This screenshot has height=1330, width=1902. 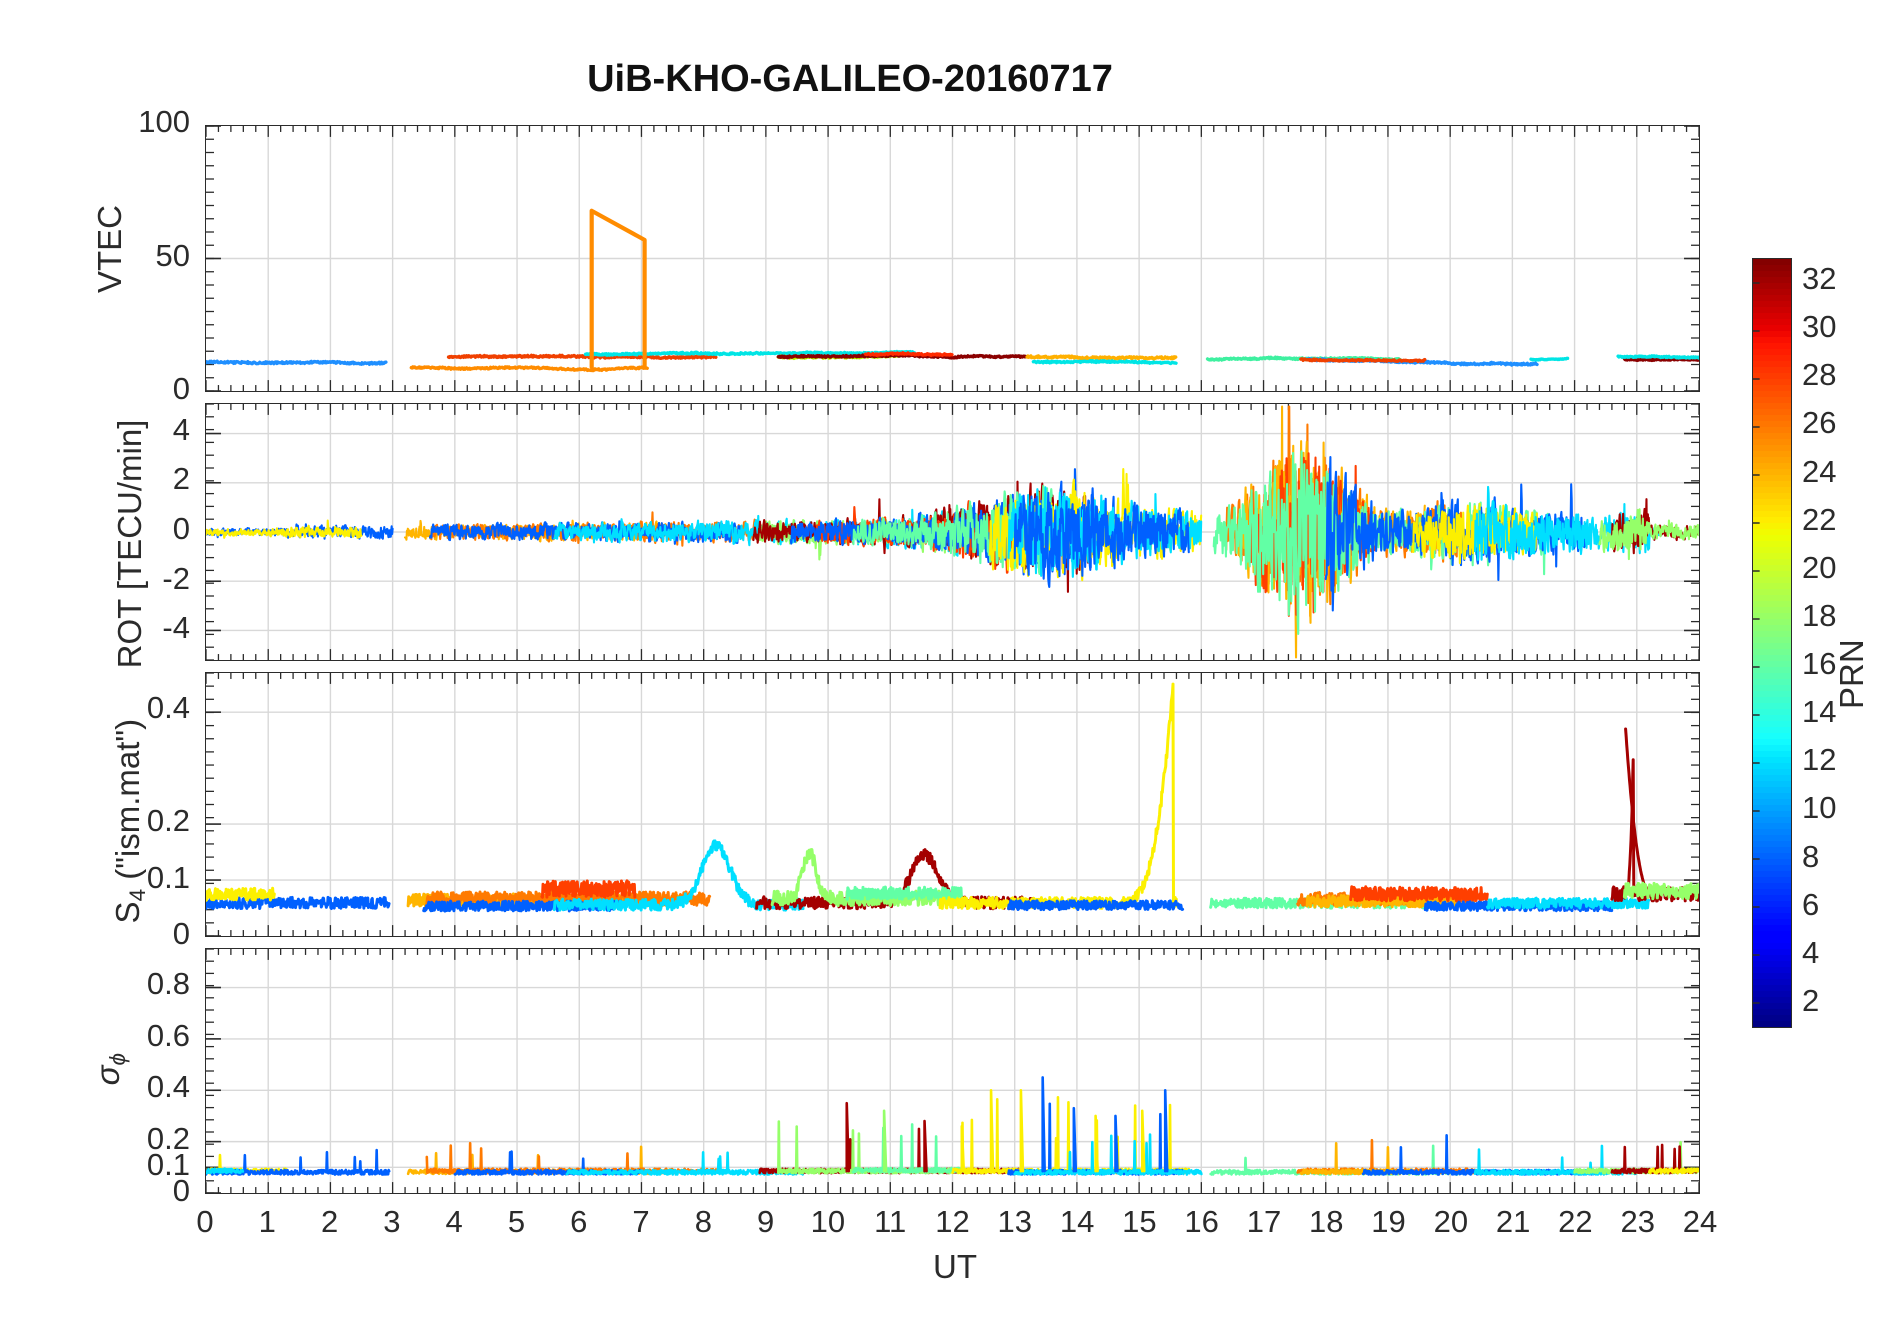 What do you see at coordinates (1819, 519) in the screenshot?
I see `colorbar-tick: 22` at bounding box center [1819, 519].